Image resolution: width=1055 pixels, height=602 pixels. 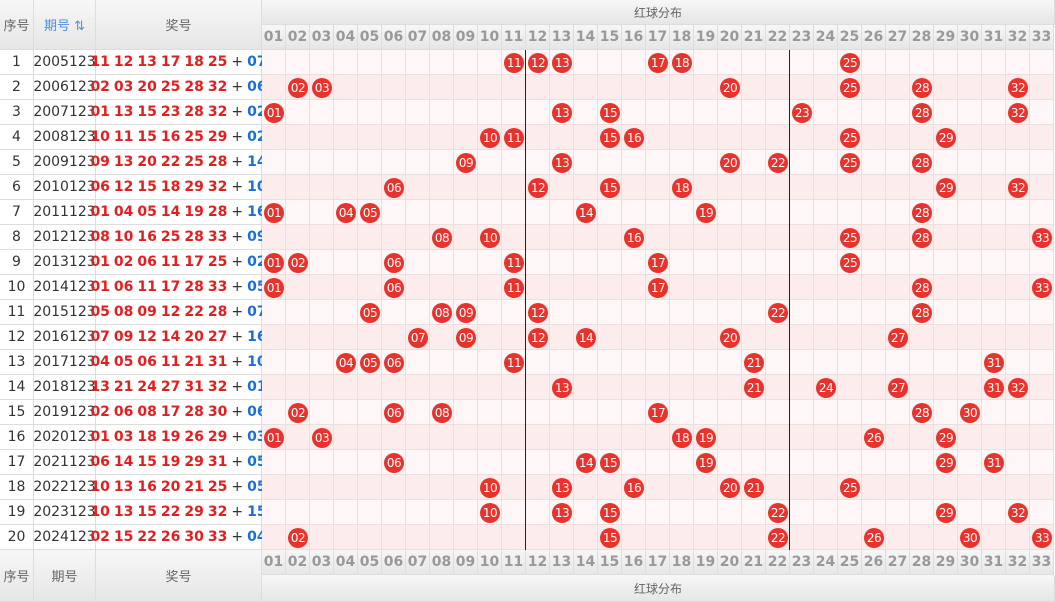 I want to click on column-number: 16, so click(x=634, y=562).